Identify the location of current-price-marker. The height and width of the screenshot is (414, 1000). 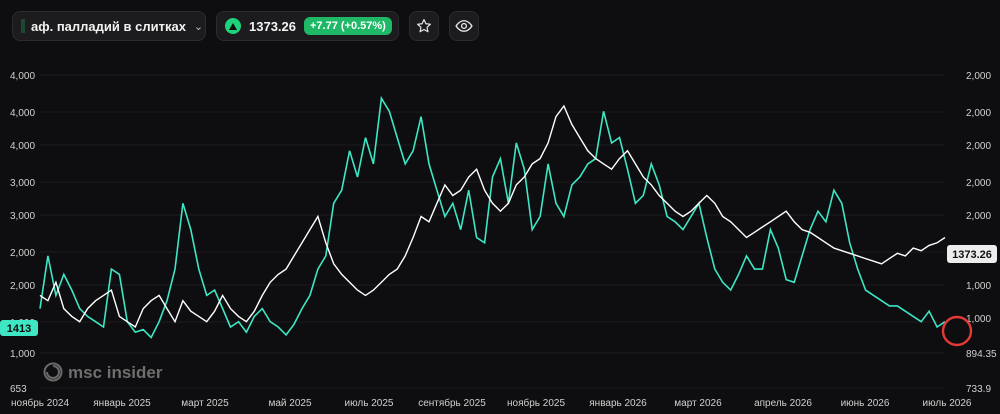
(957, 331).